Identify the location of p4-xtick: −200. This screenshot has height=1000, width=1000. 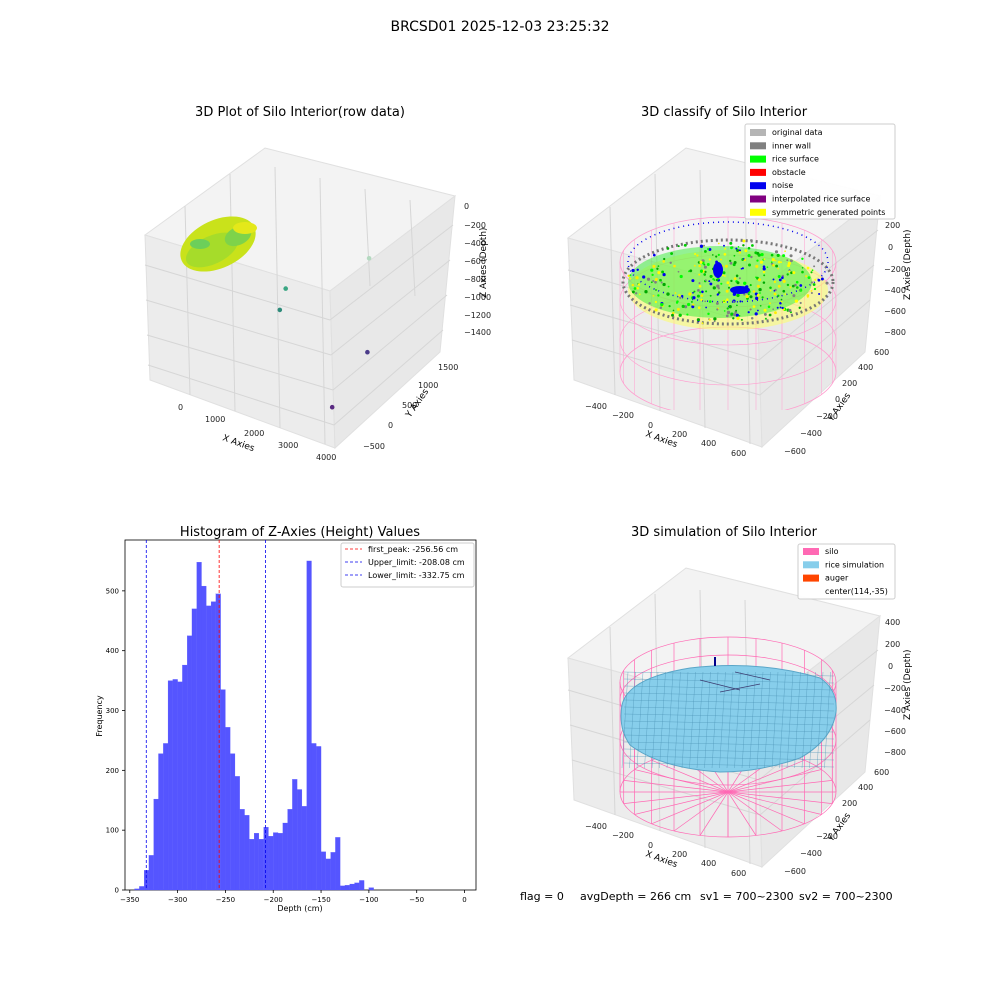
(623, 835).